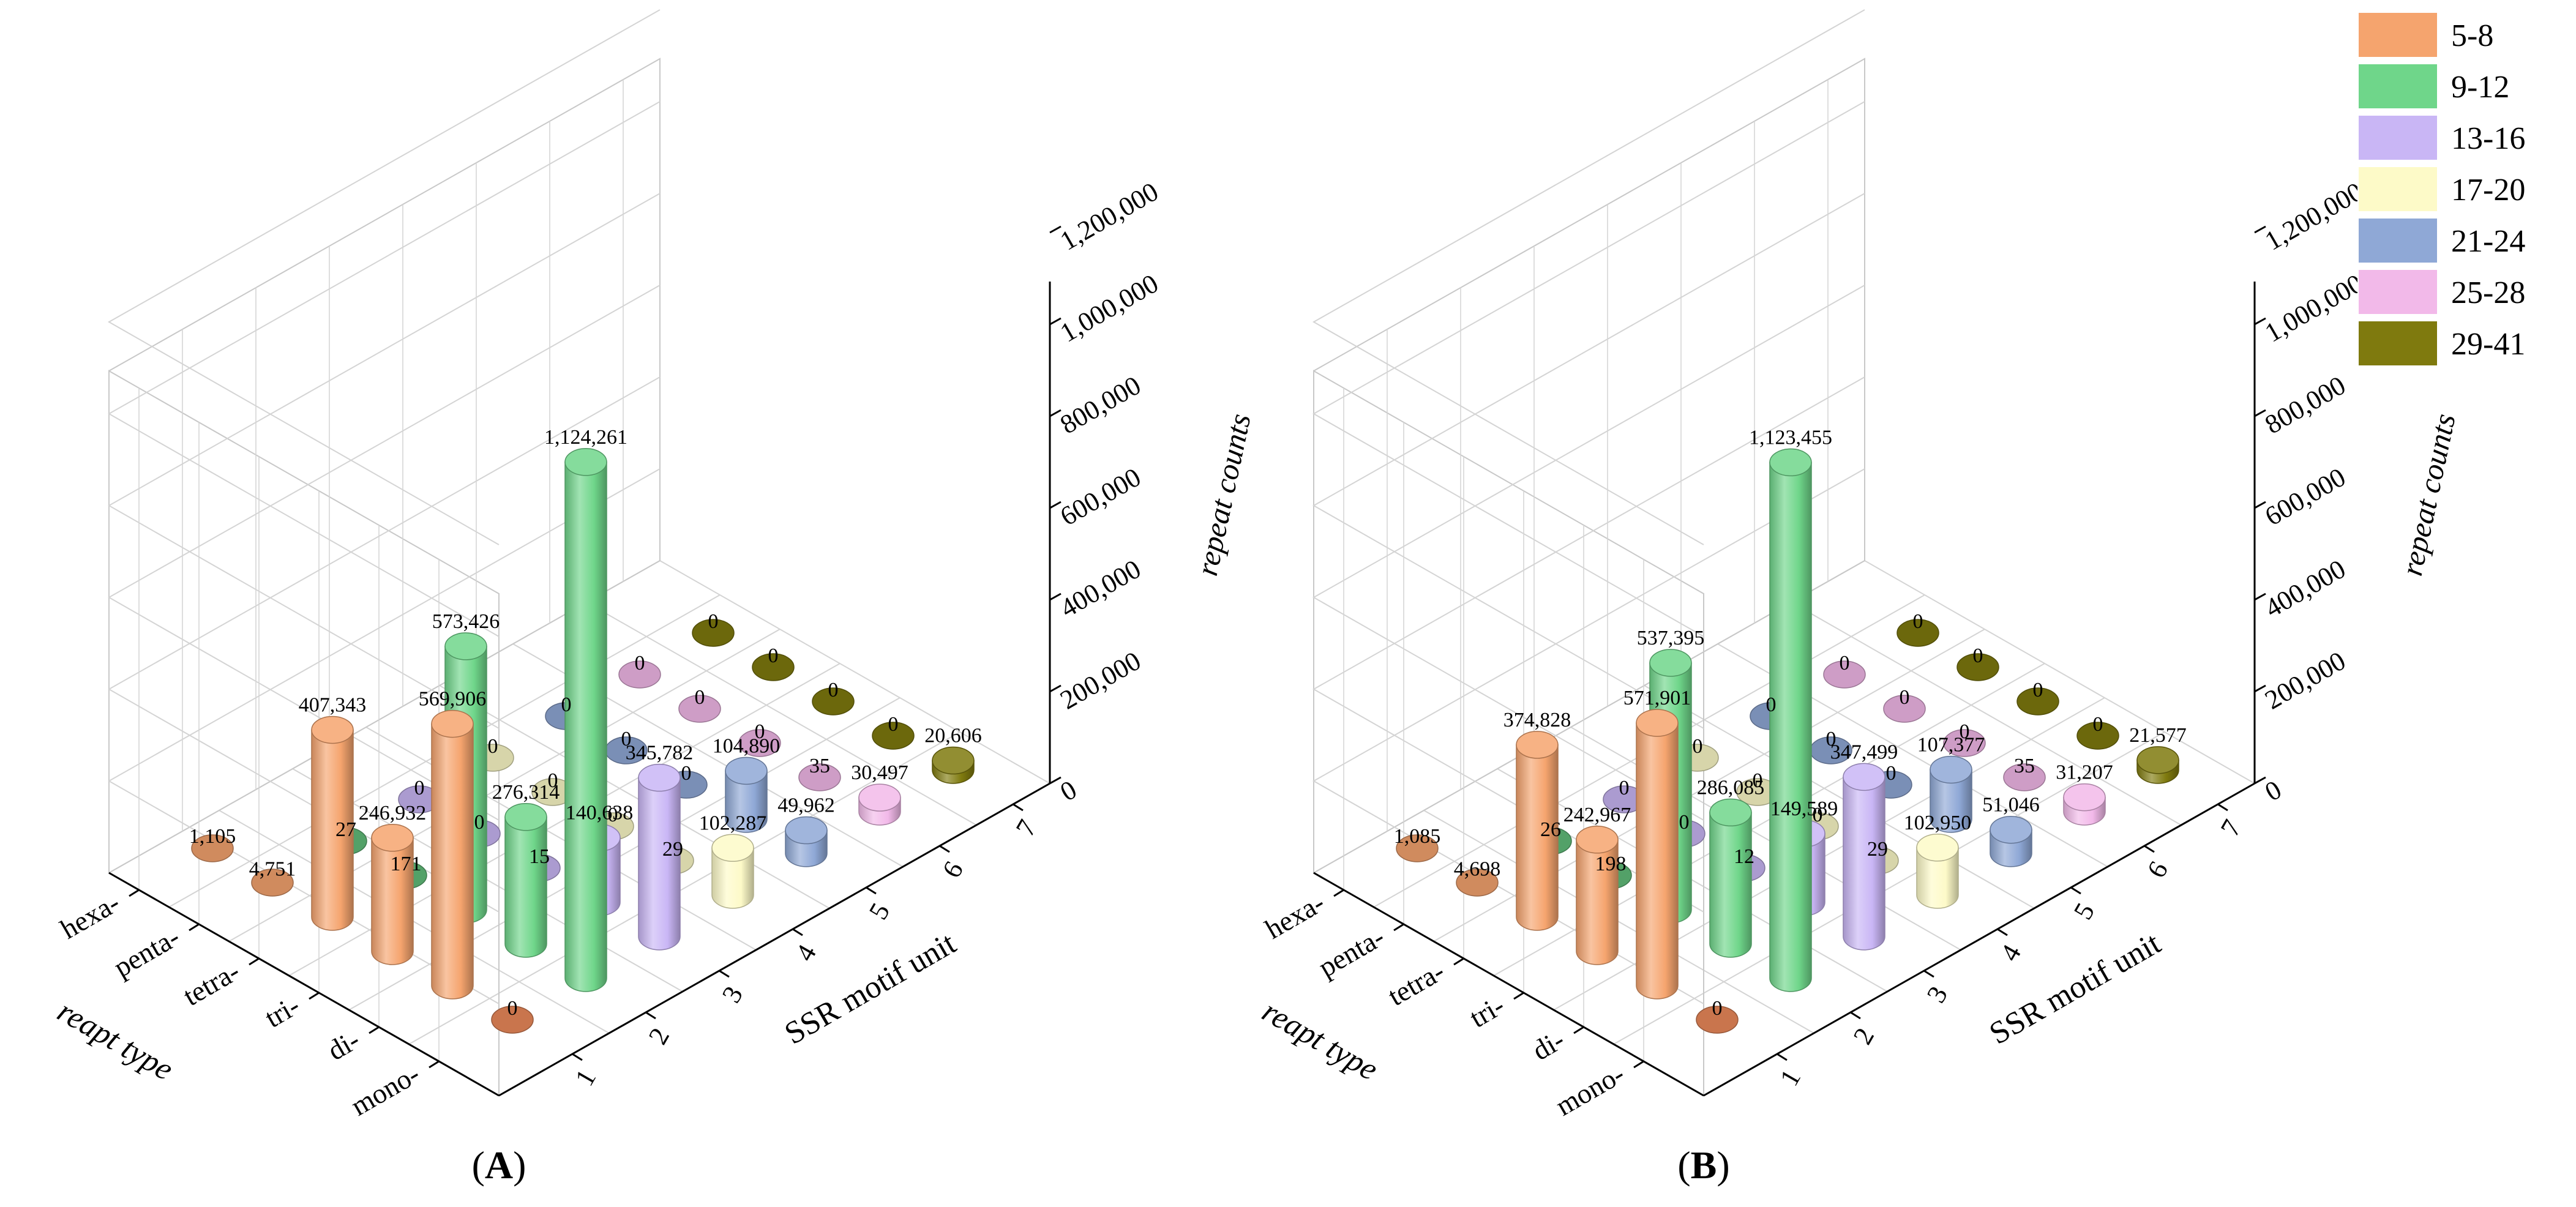 The width and height of the screenshot is (2576, 1207). I want to click on y-axis-title: SSR motif unit, so click(2074, 988).